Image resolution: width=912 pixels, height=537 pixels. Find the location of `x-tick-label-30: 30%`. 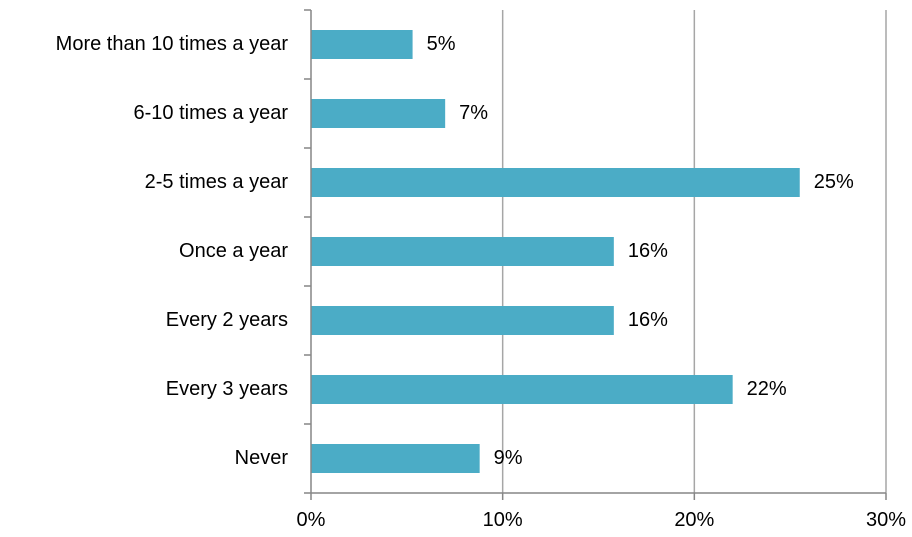

x-tick-label-30: 30% is located at coordinates (886, 520).